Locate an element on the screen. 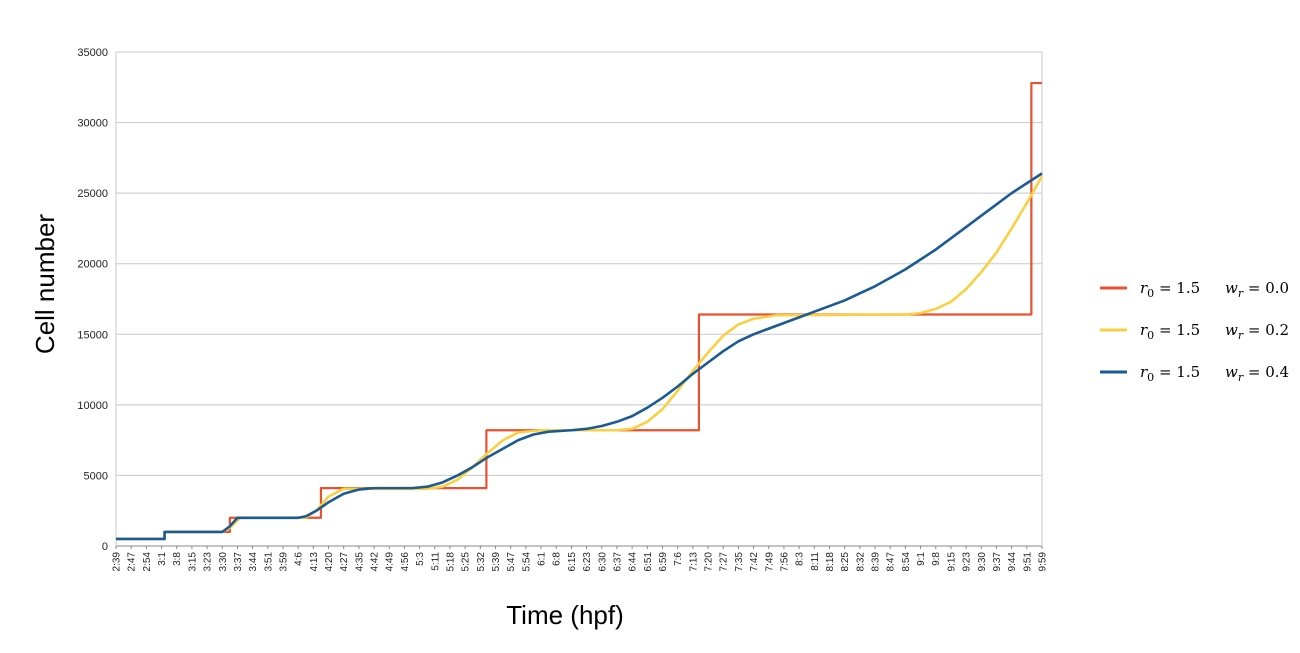 Image resolution: width=1300 pixels, height=653 pixels. x-tick-label: 3:37 is located at coordinates (238, 562).